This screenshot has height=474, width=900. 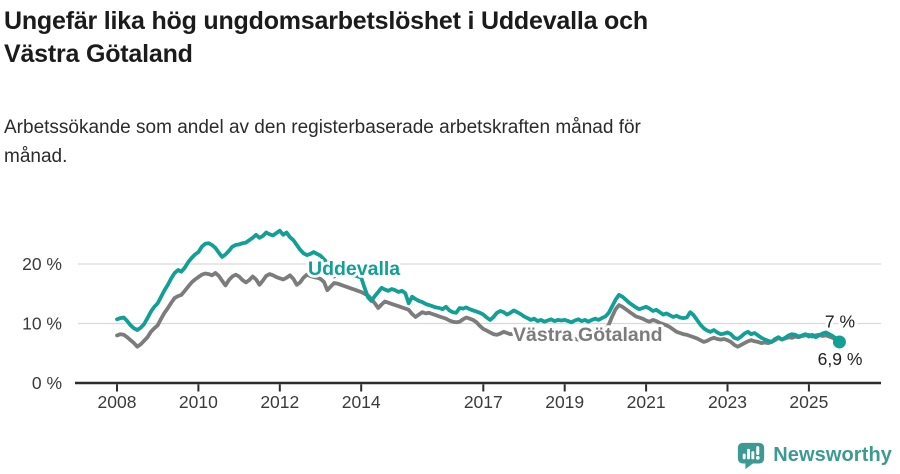 I want to click on x-tick-label-2025: 2025, so click(x=808, y=402).